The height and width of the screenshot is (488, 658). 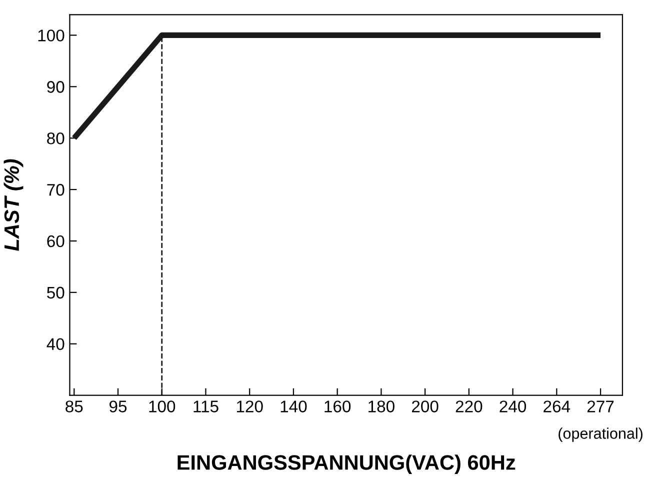 I want to click on x-tick-label: 200, so click(x=425, y=406).